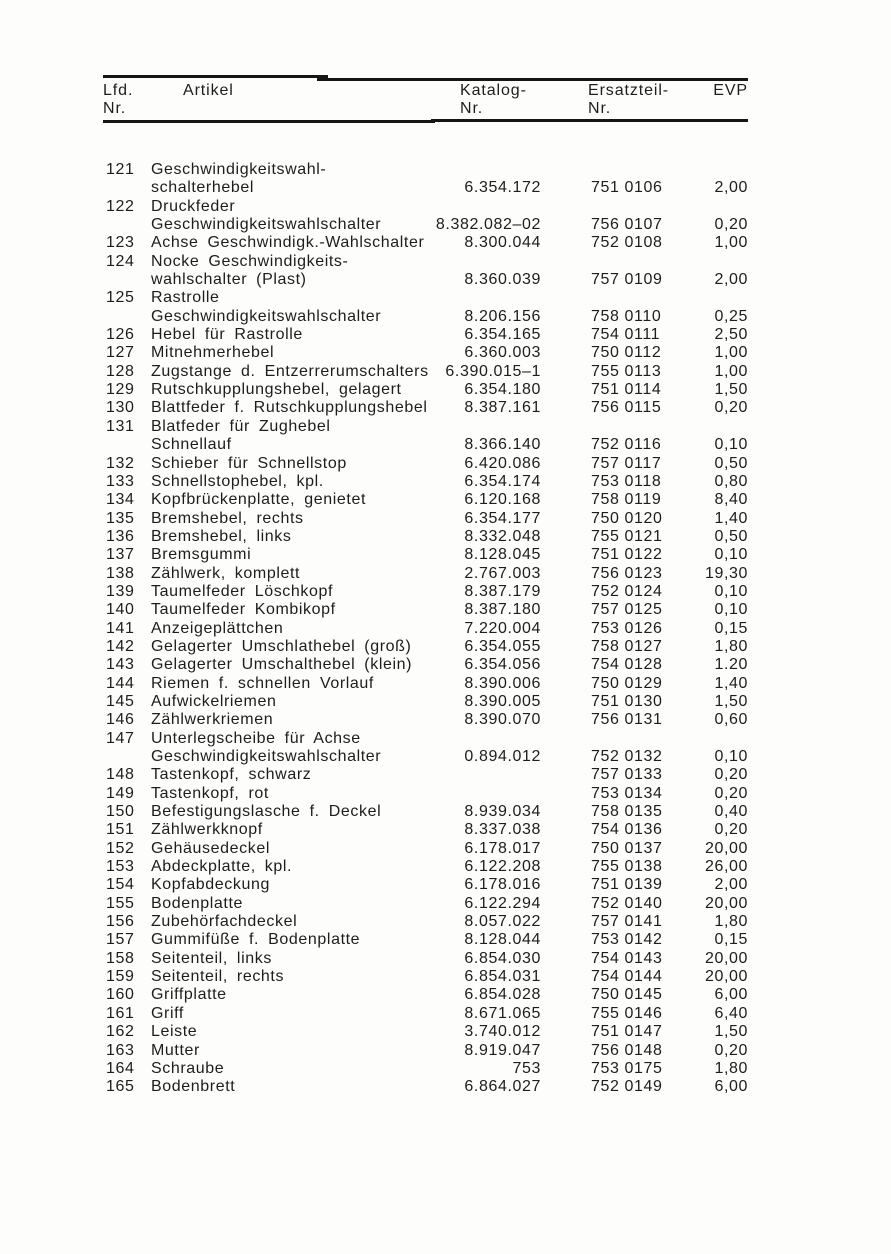 The height and width of the screenshot is (1254, 891). Describe the element at coordinates (120, 628) in the screenshot. I see `row-number-cell: 141` at that location.